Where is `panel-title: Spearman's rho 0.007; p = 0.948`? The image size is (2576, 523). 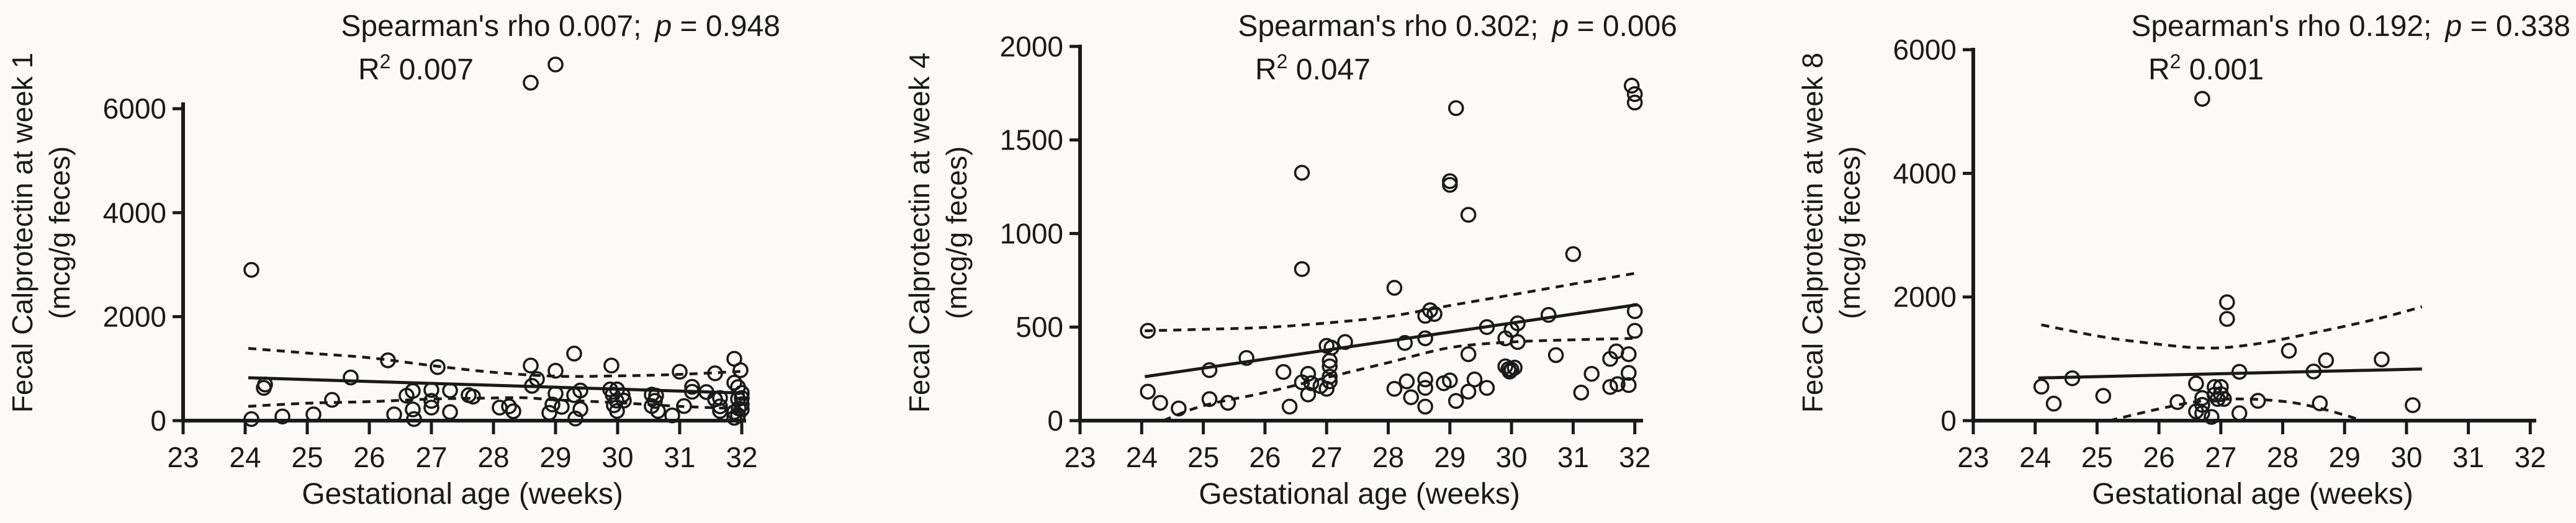 panel-title: Spearman's rho 0.007; p = 0.948 is located at coordinates (560, 26).